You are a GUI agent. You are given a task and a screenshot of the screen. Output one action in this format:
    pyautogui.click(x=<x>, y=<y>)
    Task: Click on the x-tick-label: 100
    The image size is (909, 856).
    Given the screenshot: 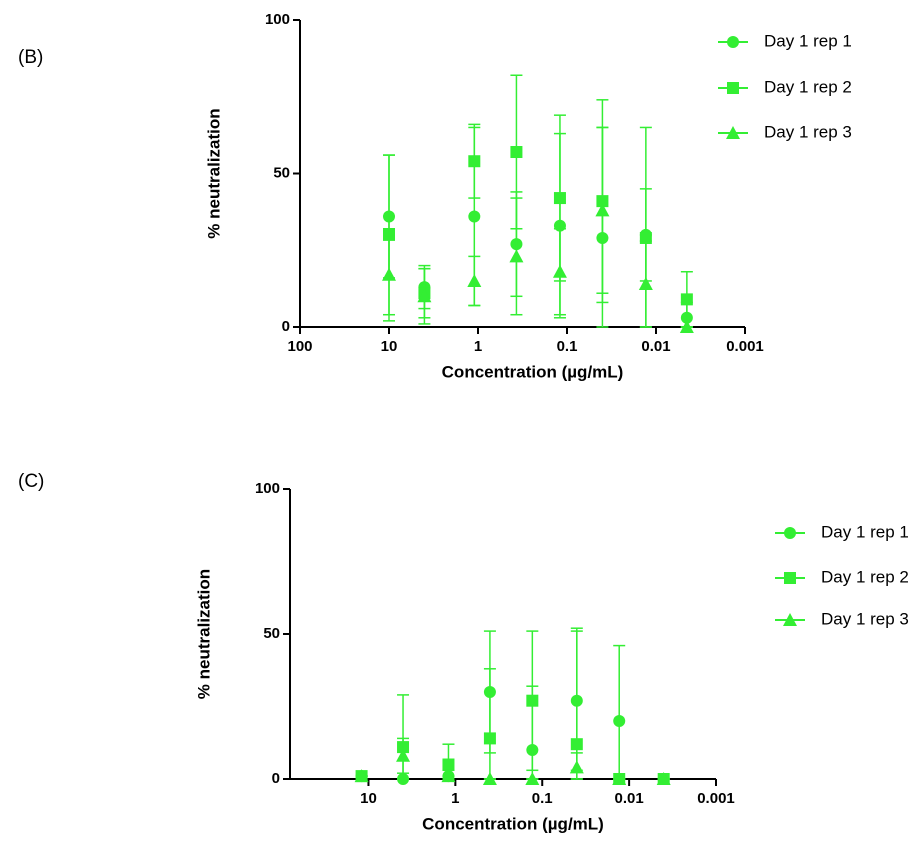 What is the action you would take?
    pyautogui.click(x=299, y=346)
    